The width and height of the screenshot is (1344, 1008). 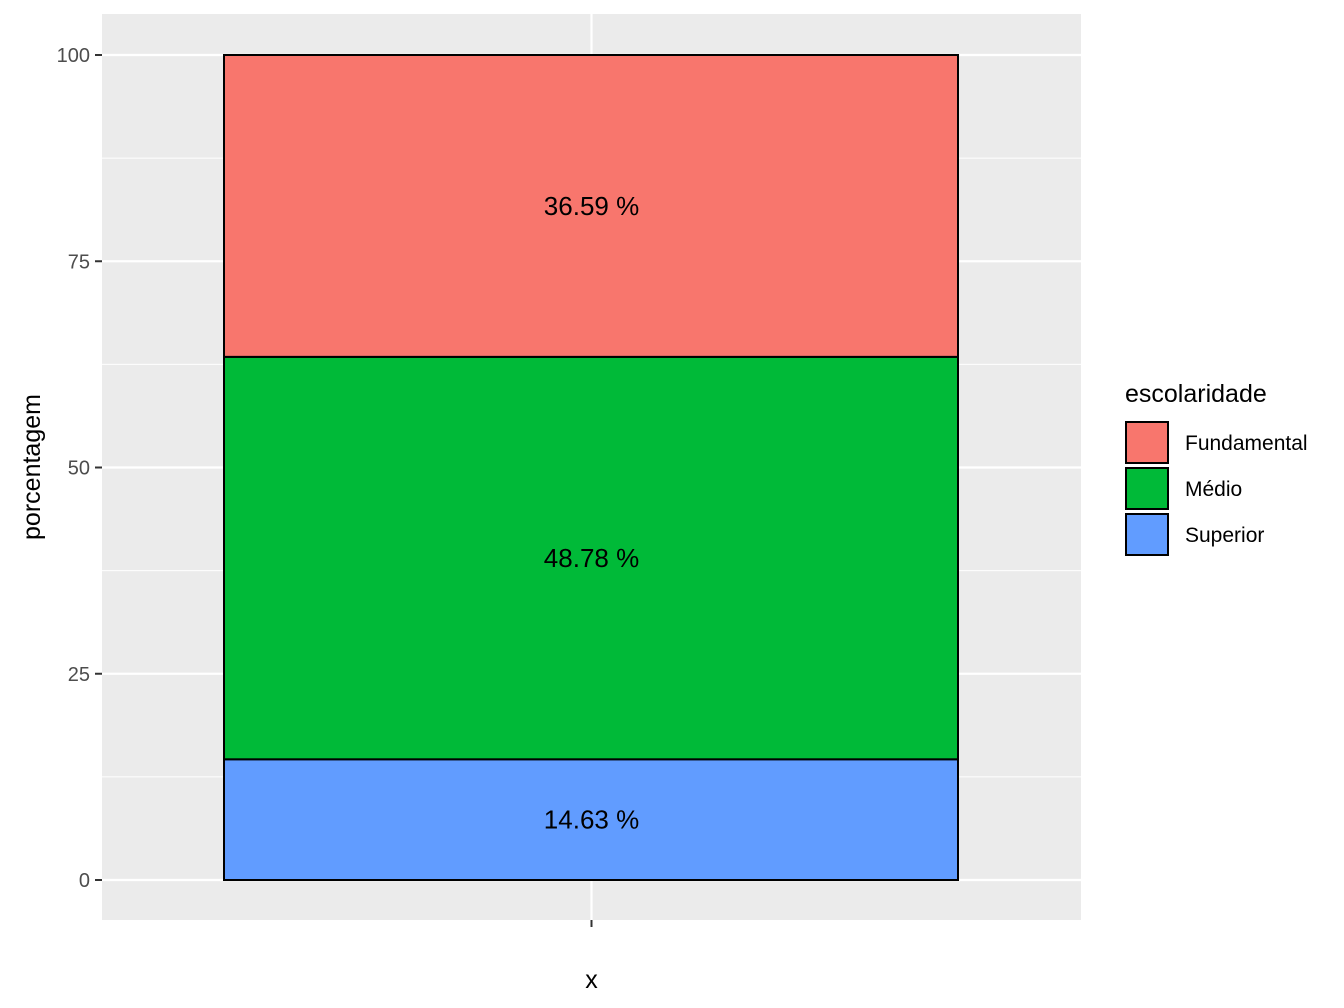 I want to click on y-axis-title: porcentagem, so click(x=32, y=467).